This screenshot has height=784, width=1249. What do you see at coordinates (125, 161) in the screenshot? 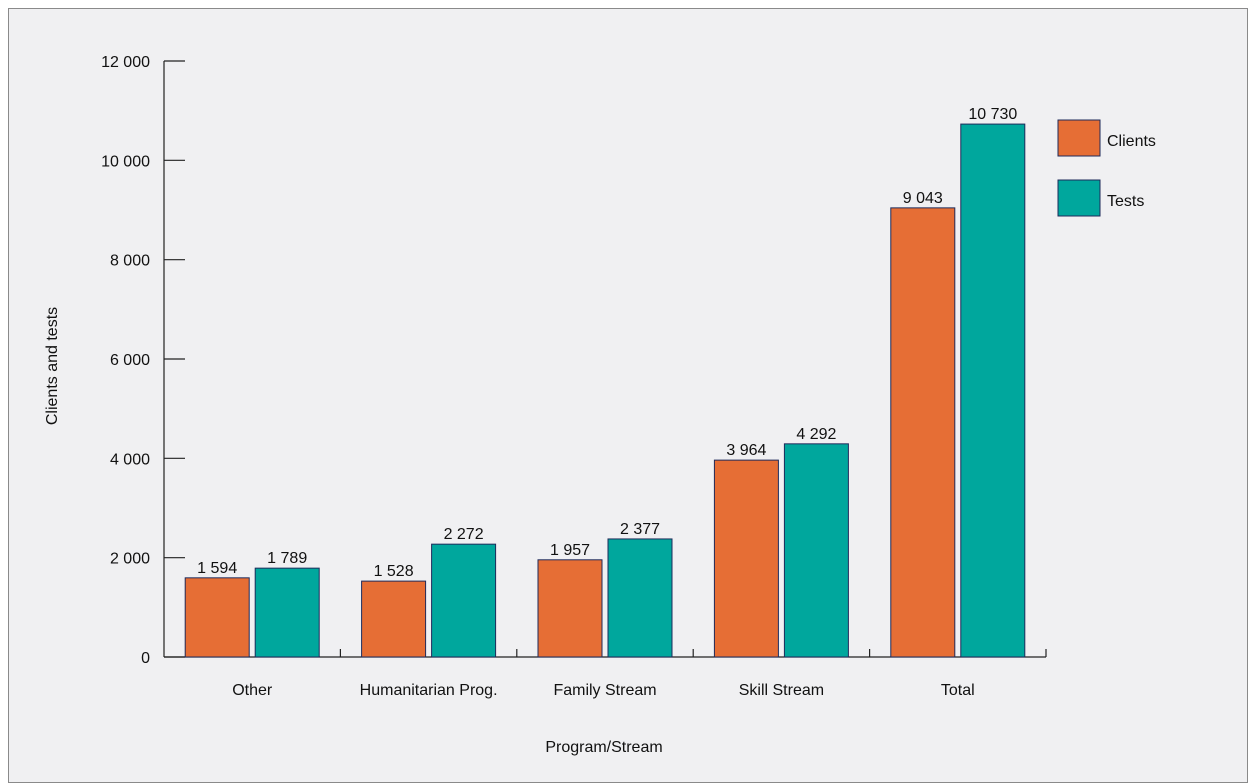
I see `y-tick-label: 10 000` at bounding box center [125, 161].